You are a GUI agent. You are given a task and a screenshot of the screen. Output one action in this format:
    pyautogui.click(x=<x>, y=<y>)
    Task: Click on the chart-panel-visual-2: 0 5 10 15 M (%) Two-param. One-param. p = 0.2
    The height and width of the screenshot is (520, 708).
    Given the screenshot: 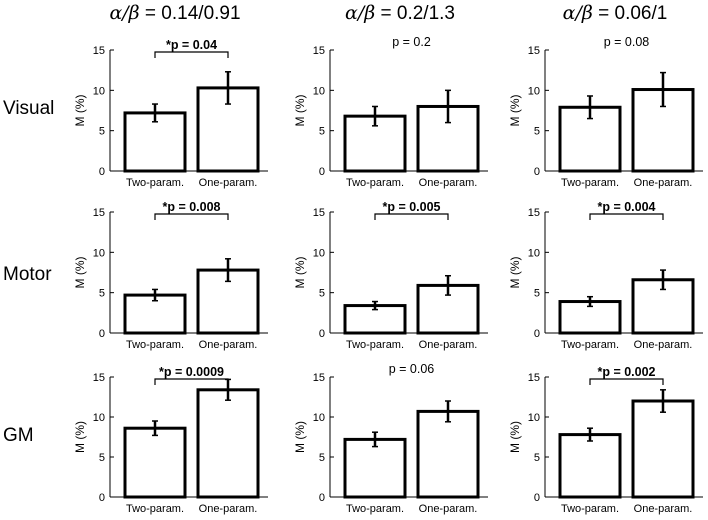 What is the action you would take?
    pyautogui.click(x=390, y=112)
    